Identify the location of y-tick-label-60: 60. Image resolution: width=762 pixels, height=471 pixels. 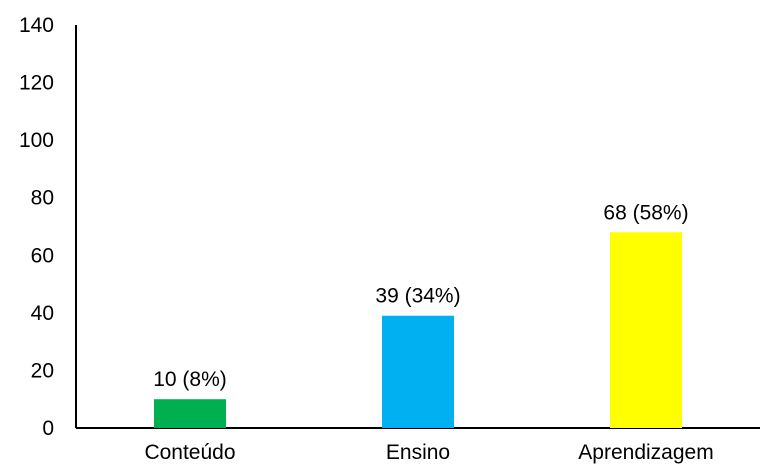
(42, 255).